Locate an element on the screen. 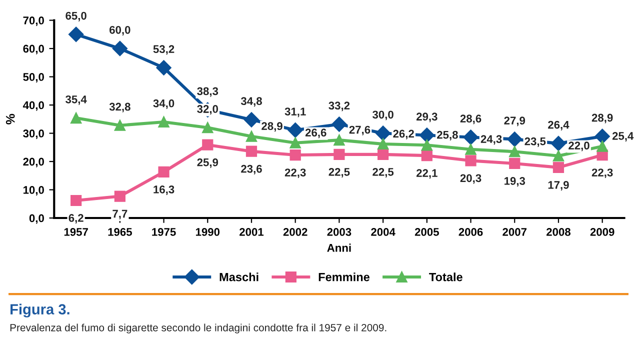 This screenshot has width=637, height=338. data-label: 23,6 is located at coordinates (251, 169).